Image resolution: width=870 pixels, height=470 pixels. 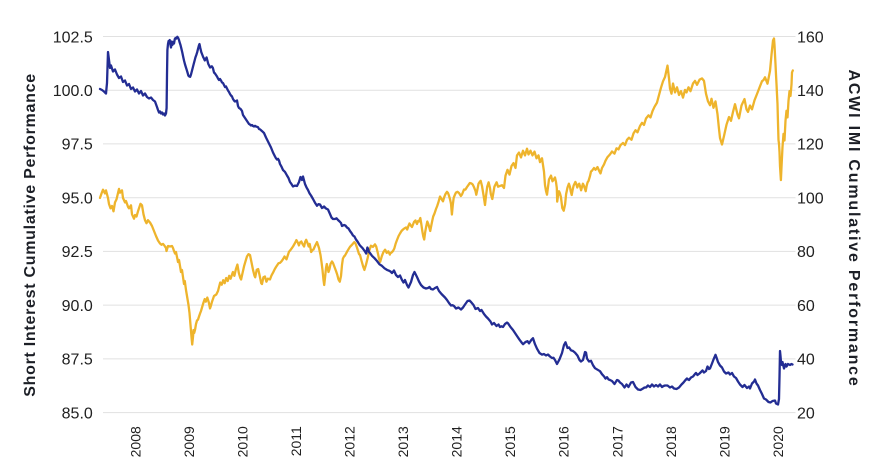 I want to click on svg-text:ACWI IMI Cumulative Performanc: ACWI IMI Cumulative Performance, so click(x=853, y=228).